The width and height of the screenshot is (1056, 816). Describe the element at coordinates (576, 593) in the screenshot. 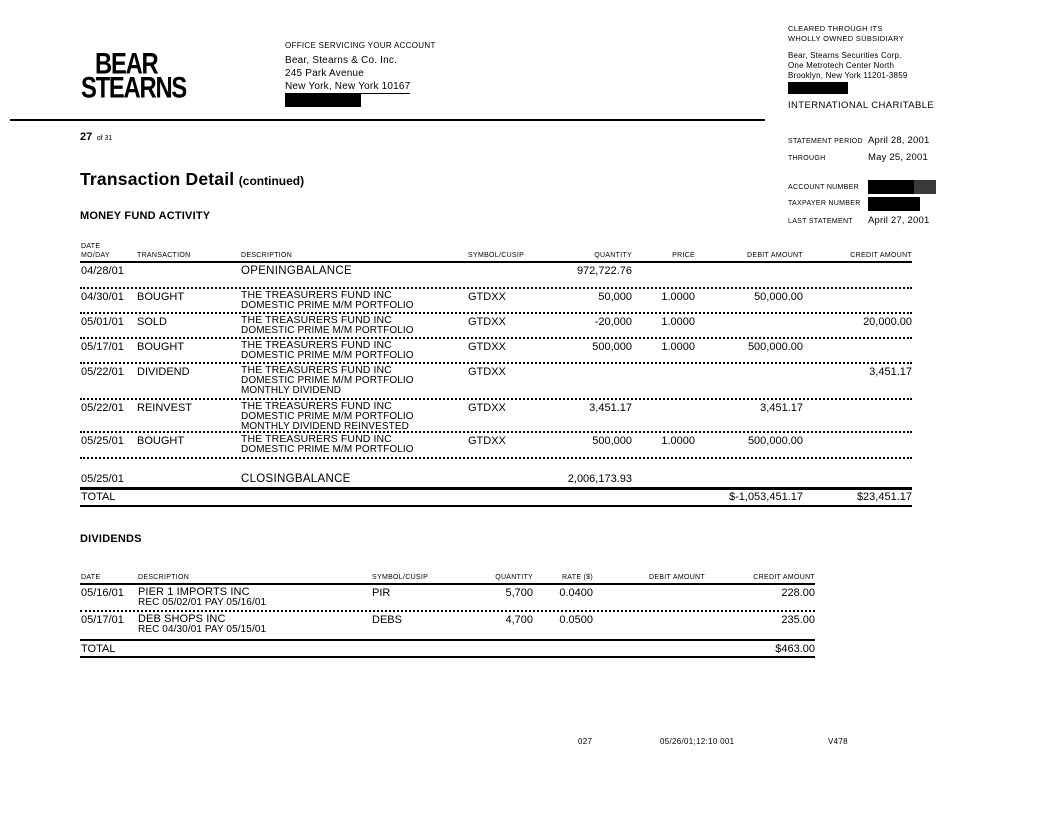

I see `cell-rate: 0.0400` at that location.